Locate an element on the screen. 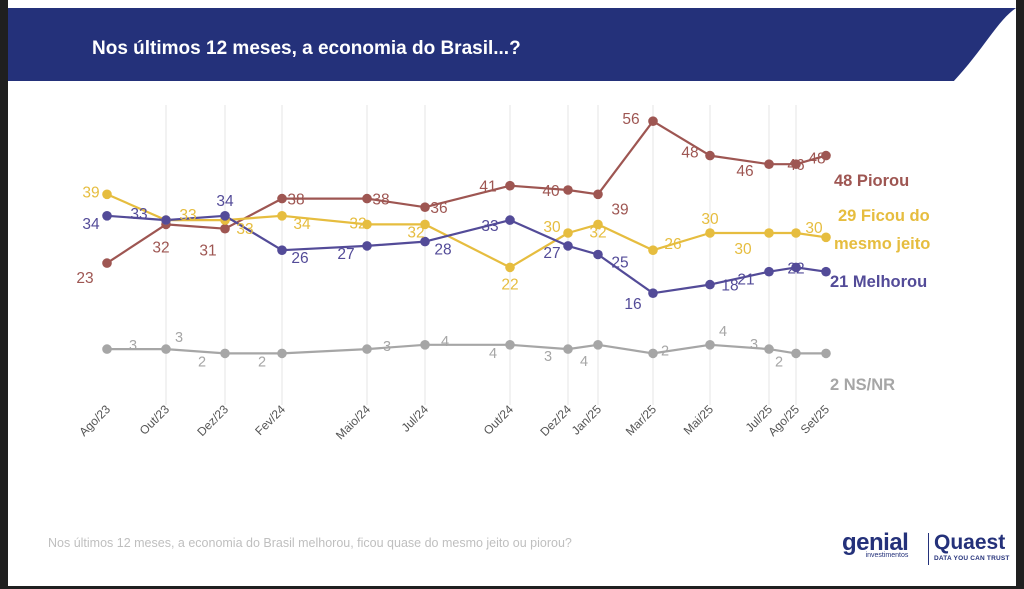  x-tick-label: Fev/24 is located at coordinates (270, 420).